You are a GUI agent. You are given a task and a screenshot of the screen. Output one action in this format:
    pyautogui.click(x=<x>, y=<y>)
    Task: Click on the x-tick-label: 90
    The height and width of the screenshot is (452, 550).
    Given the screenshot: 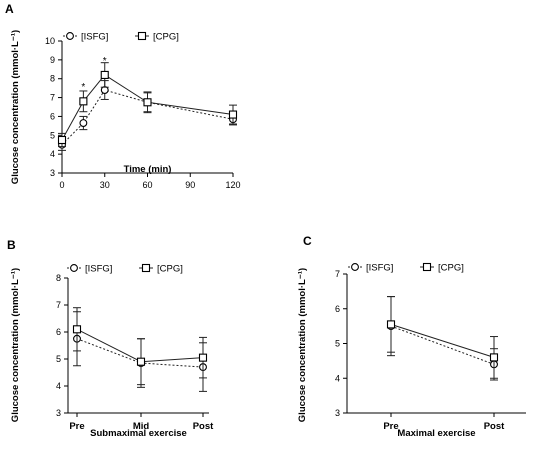 What is the action you would take?
    pyautogui.click(x=190, y=185)
    